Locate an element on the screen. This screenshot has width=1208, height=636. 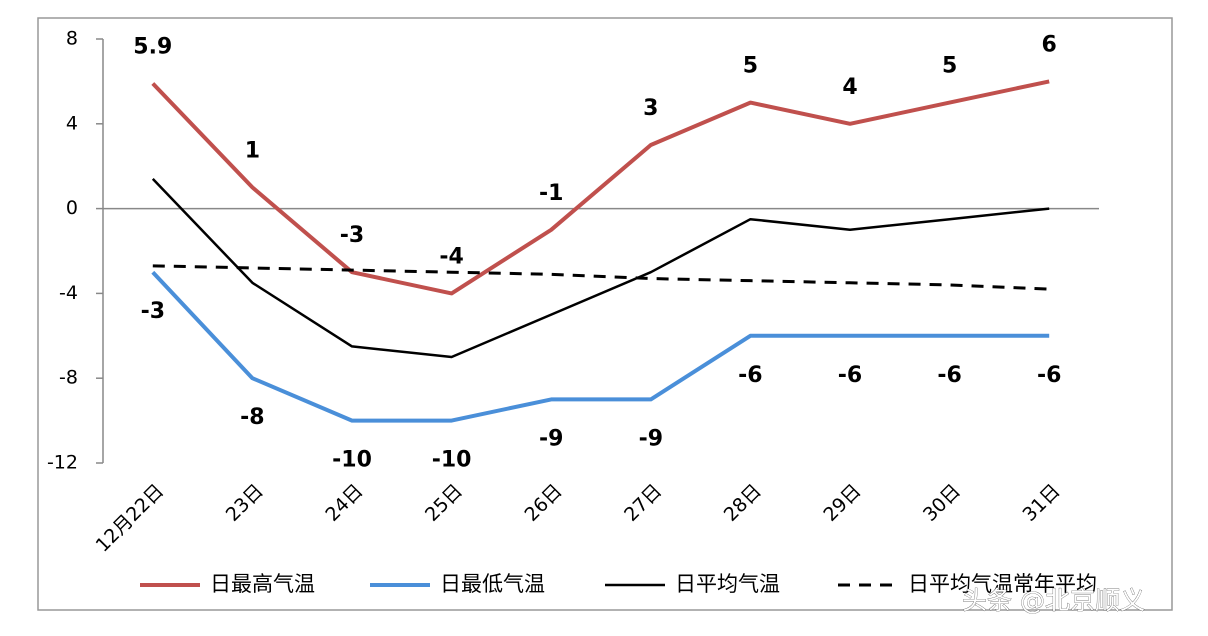
x-tick-label: 29日 is located at coordinates (842, 503).